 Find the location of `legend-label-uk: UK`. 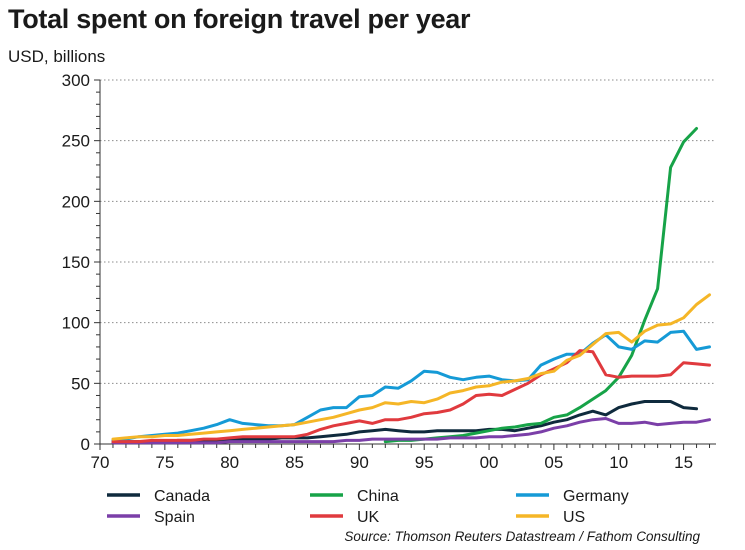

legend-label-uk: UK is located at coordinates (368, 517).